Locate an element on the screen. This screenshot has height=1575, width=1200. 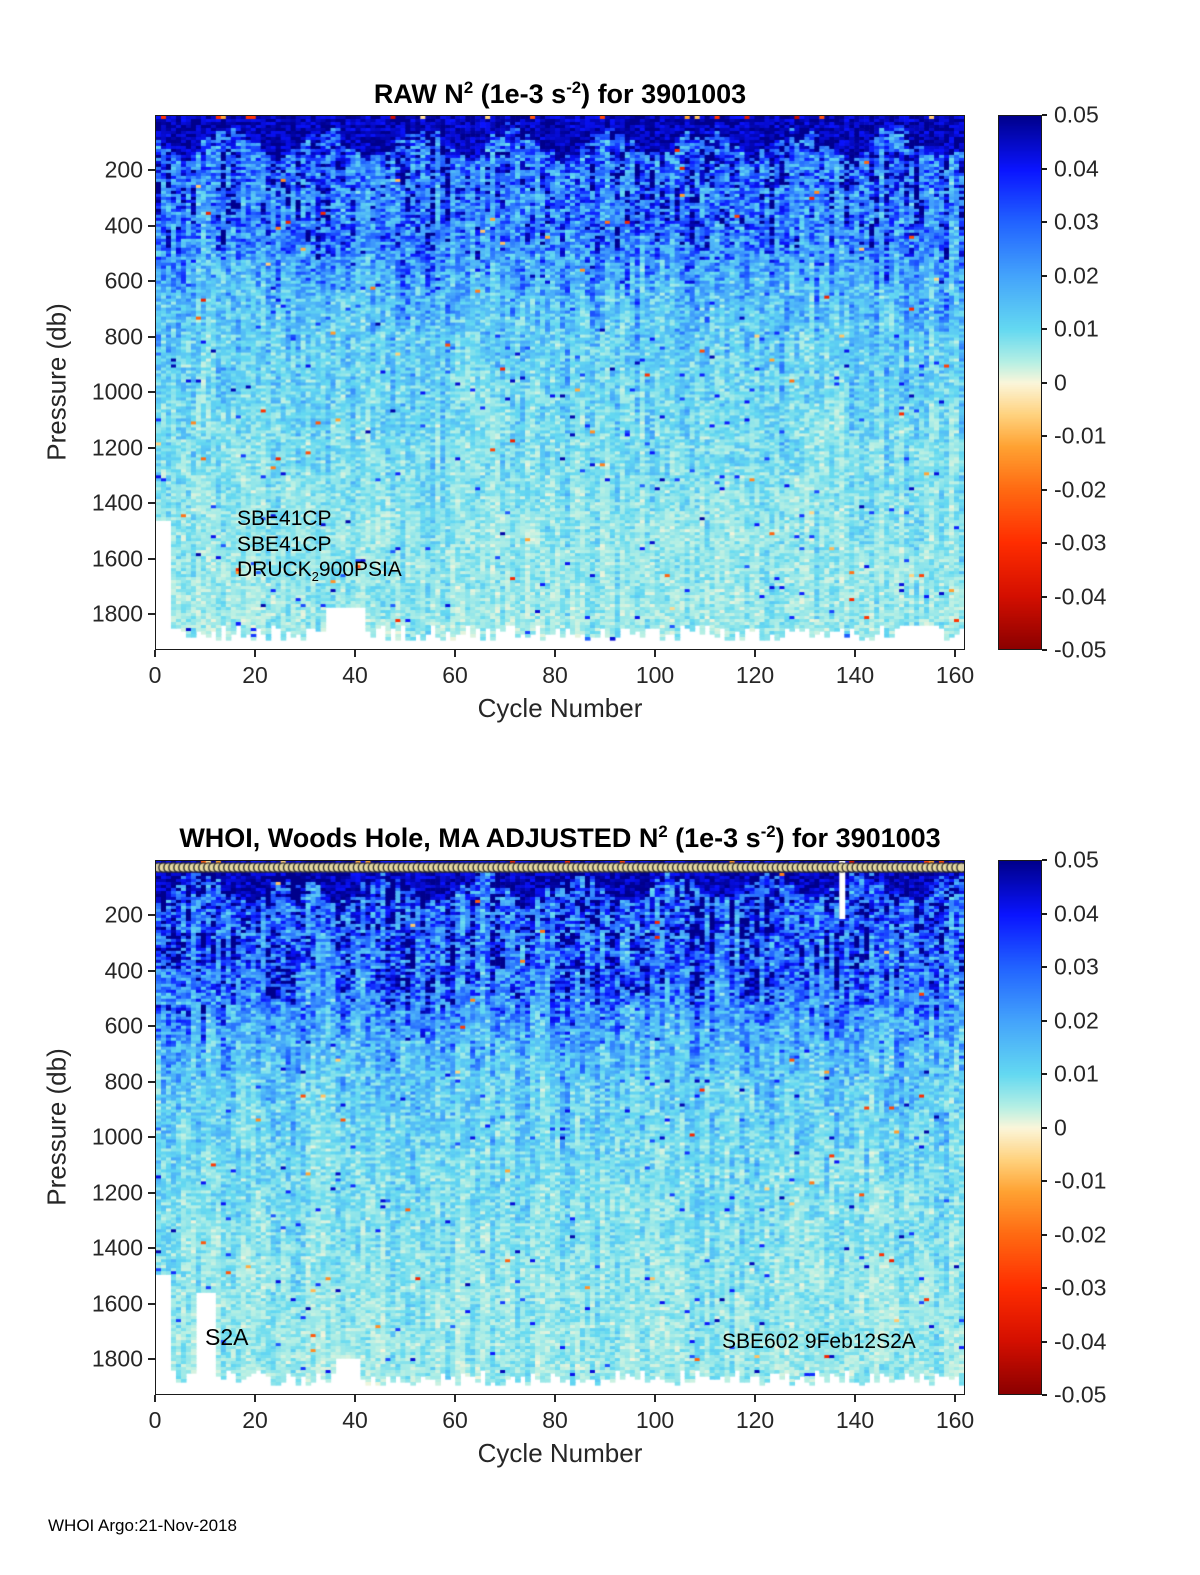
y-tick-label: 1600 is located at coordinates (117, 558).